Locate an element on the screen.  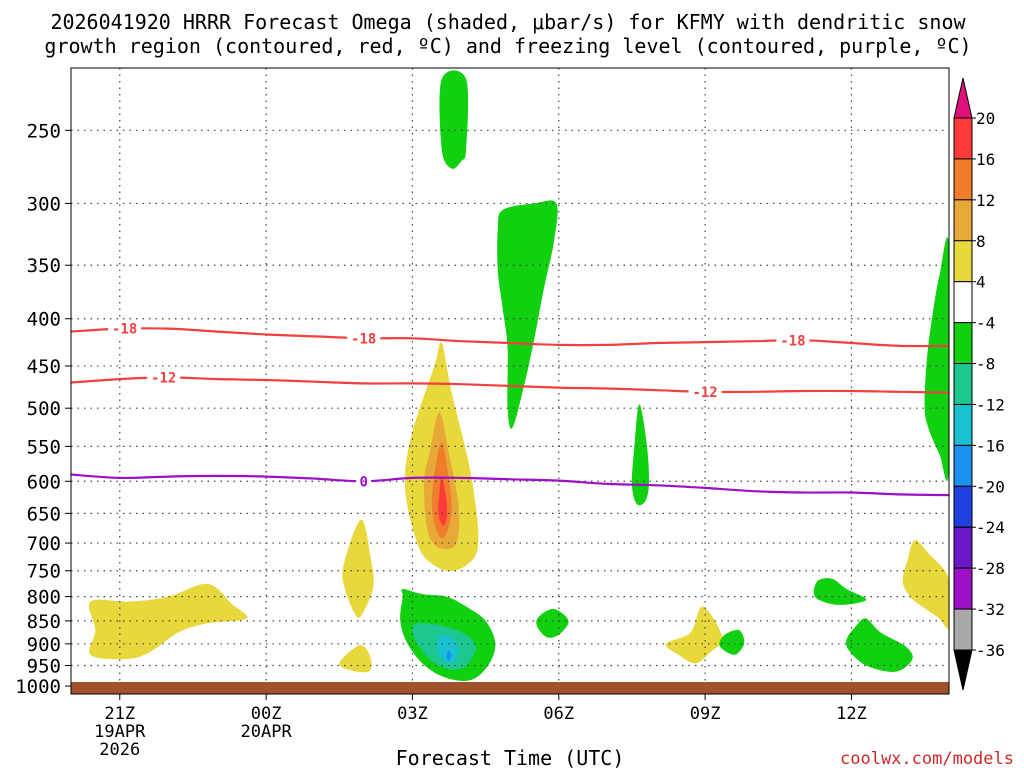
y-tick-label-950: 950 is located at coordinates (44, 666).